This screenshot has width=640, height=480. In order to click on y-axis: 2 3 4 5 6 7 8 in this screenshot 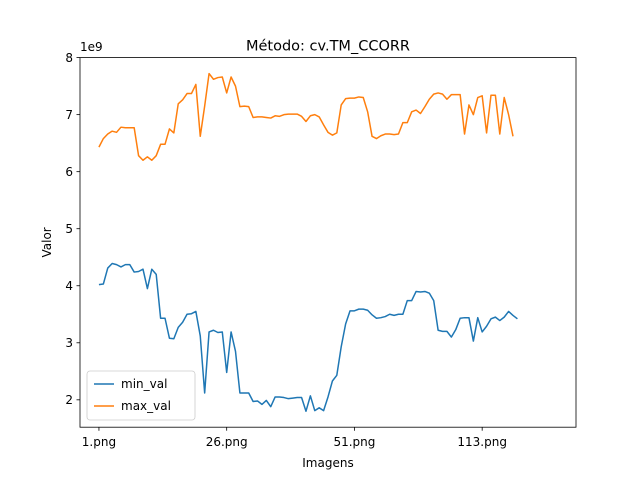, I will do `click(72, 229)`.